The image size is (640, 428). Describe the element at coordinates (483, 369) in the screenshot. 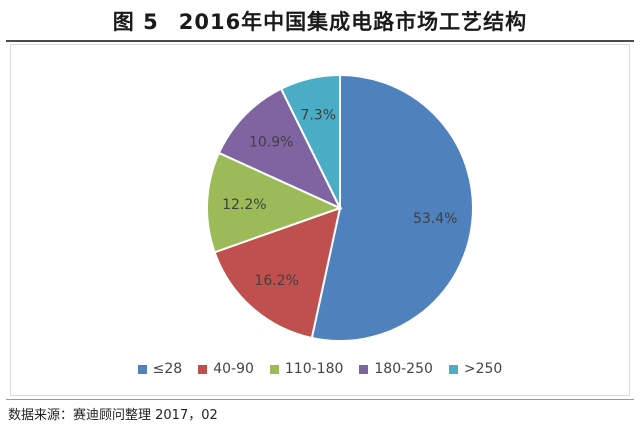

I see `legend-label-4: >250` at that location.